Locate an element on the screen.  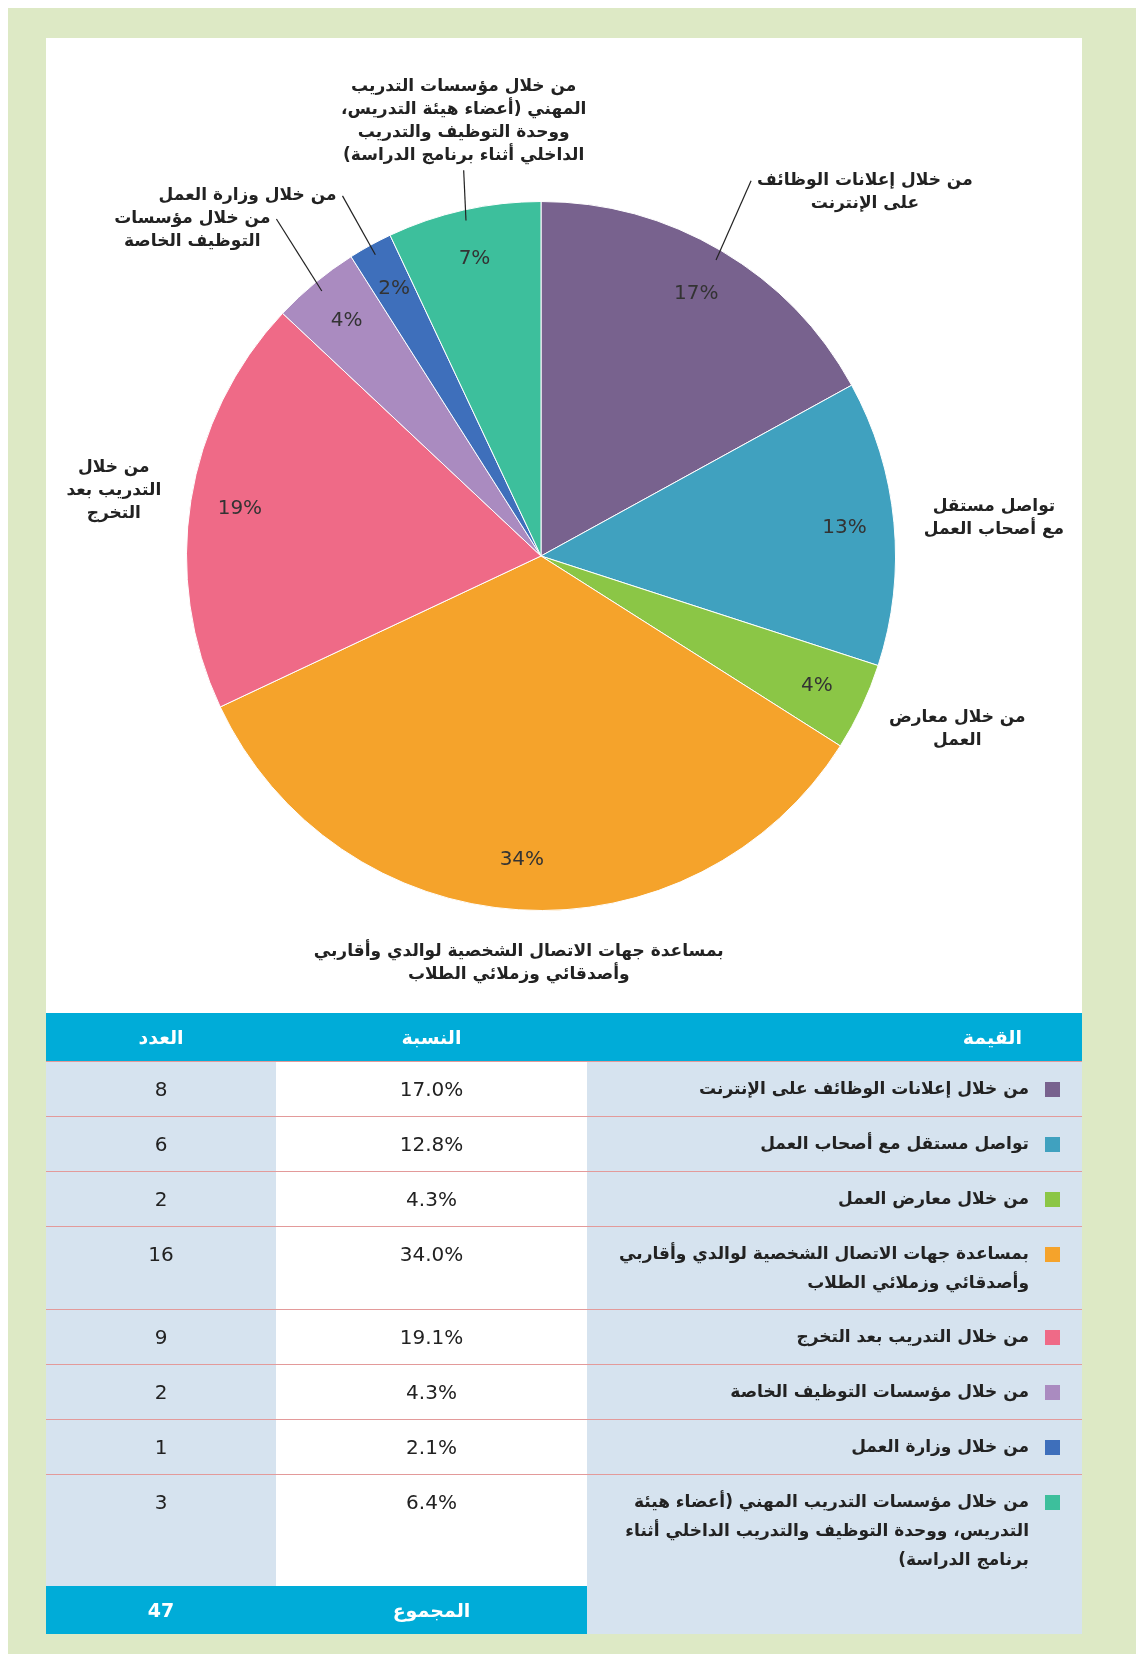
data-label: 34% is located at coordinates (522, 858).